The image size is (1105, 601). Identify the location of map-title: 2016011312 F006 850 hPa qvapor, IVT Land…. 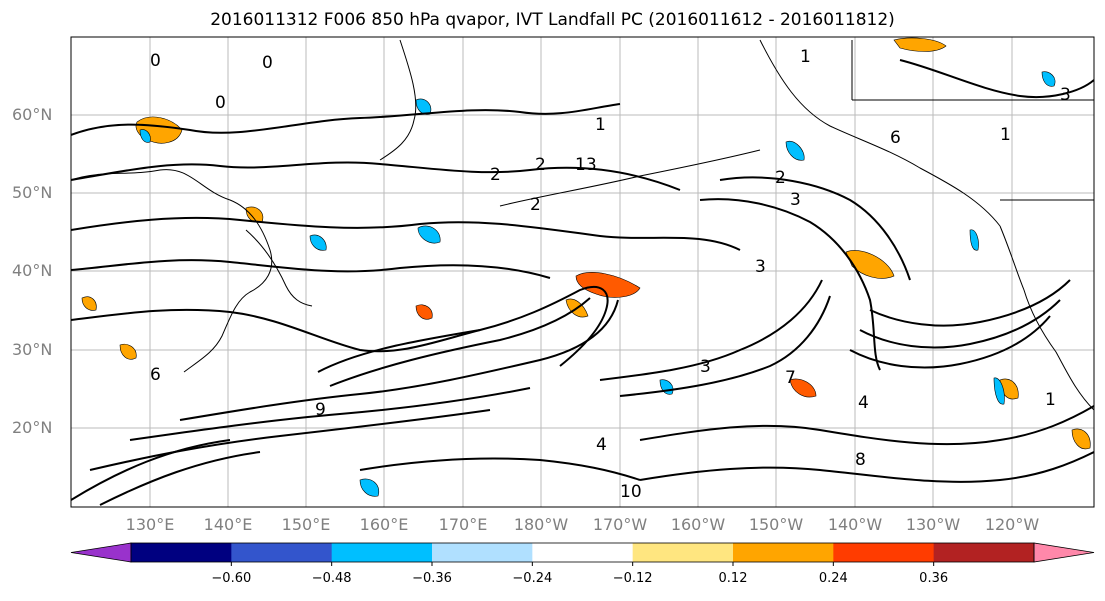
(552, 20).